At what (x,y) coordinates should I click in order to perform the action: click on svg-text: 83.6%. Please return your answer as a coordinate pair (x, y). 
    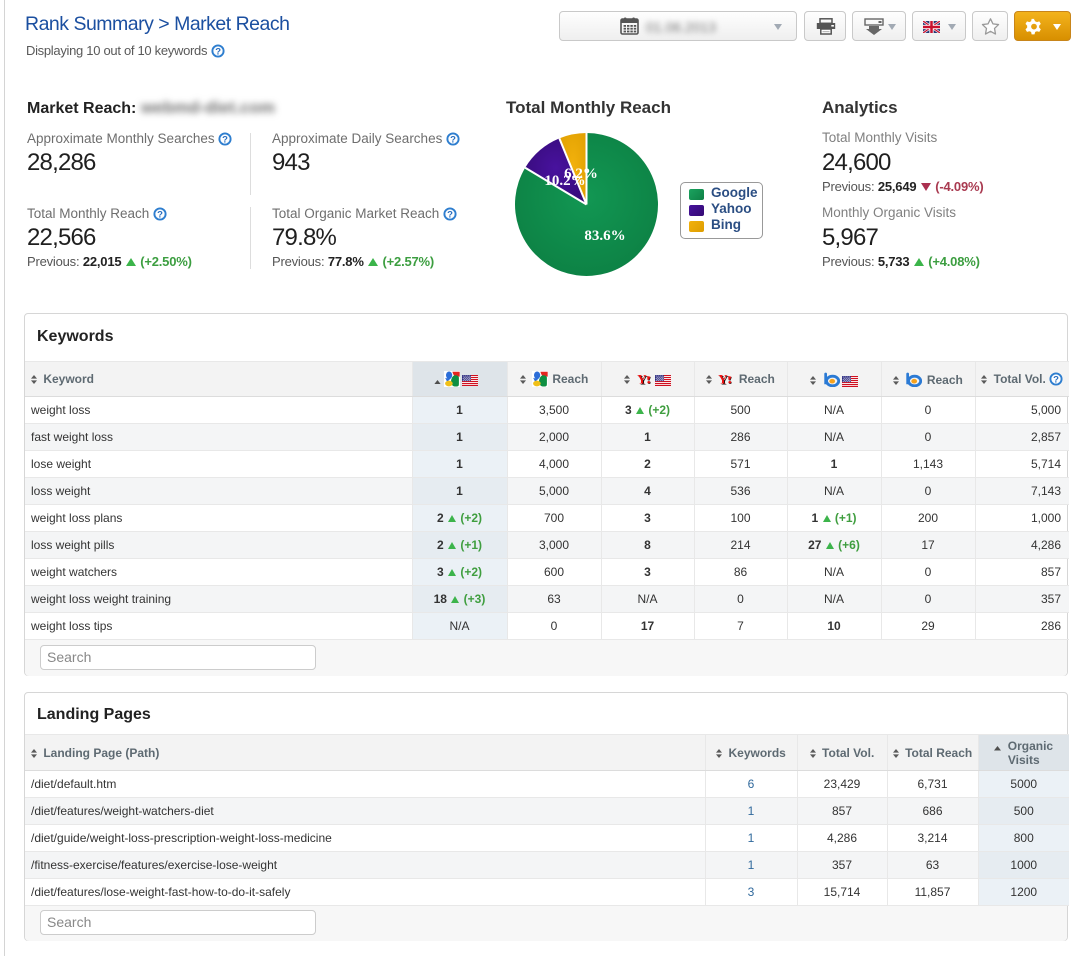
    Looking at the image, I should click on (604, 236).